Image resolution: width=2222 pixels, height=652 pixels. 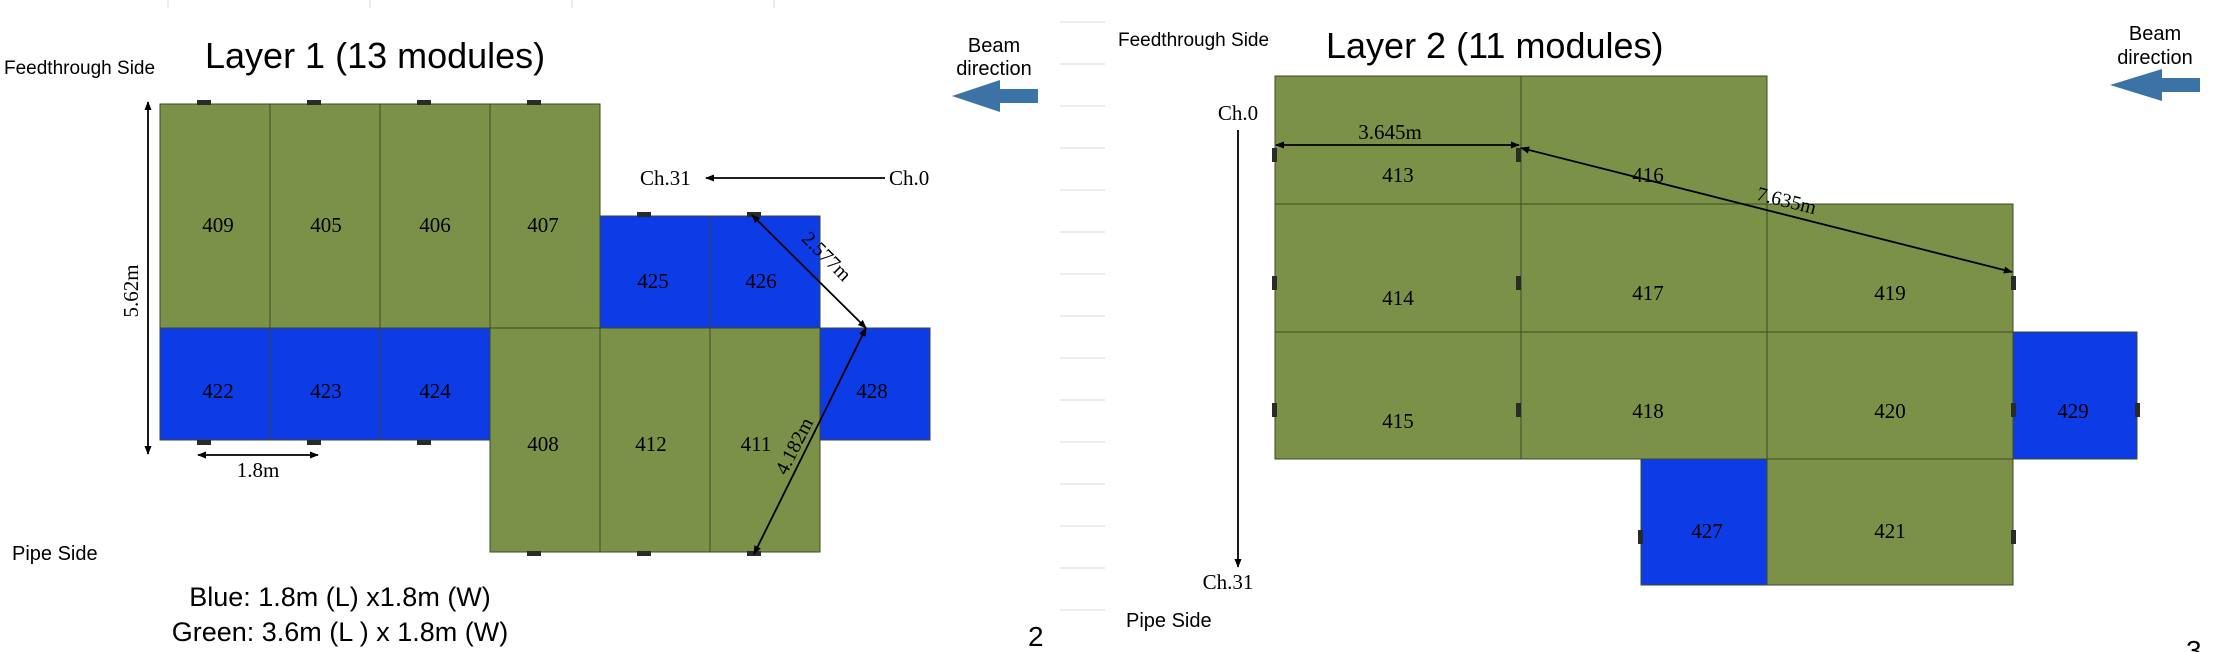 I want to click on legend-blue-text: Blue: 1.8m (L) x1.8m (W), so click(x=340, y=597).